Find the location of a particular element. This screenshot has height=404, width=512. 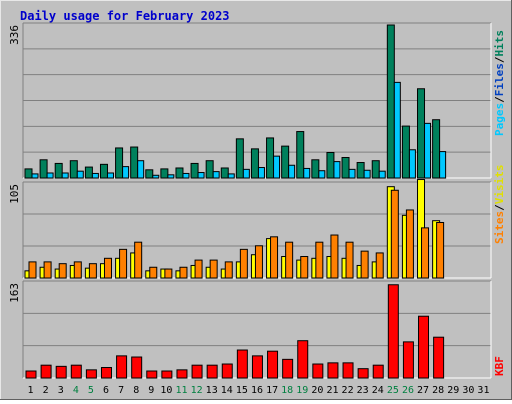

x-tick-day-25: 25 is located at coordinates (393, 390).